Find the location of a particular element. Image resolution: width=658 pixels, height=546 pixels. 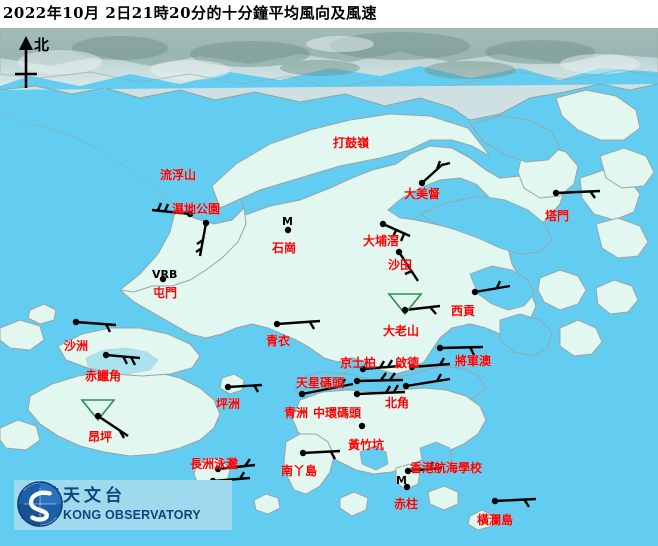

page-title: 2022年10月 2日21時20分的十分鐘平均風向及風速 is located at coordinates (190, 13).